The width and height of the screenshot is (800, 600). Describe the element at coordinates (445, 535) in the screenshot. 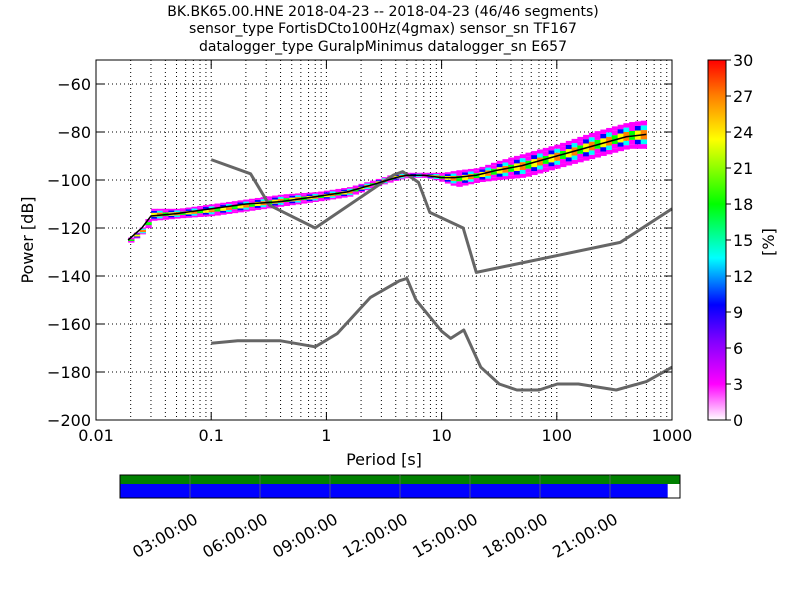

I see `time-tick-label: 15:00:00` at that location.